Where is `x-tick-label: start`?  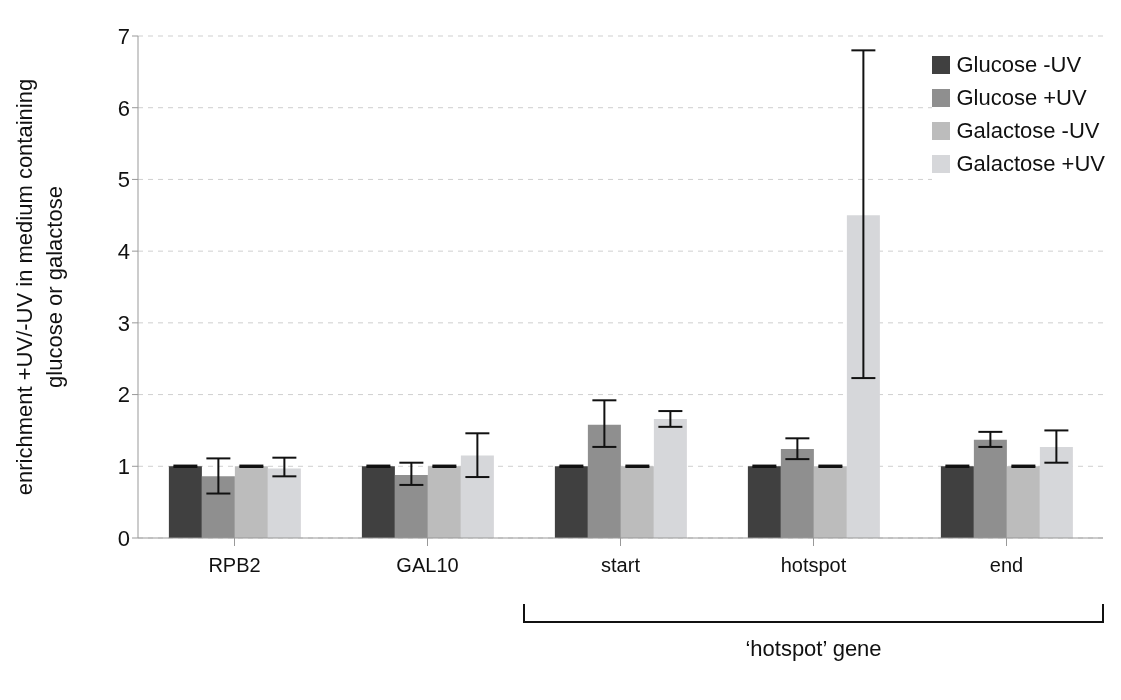
x-tick-label: start is located at coordinates (621, 565).